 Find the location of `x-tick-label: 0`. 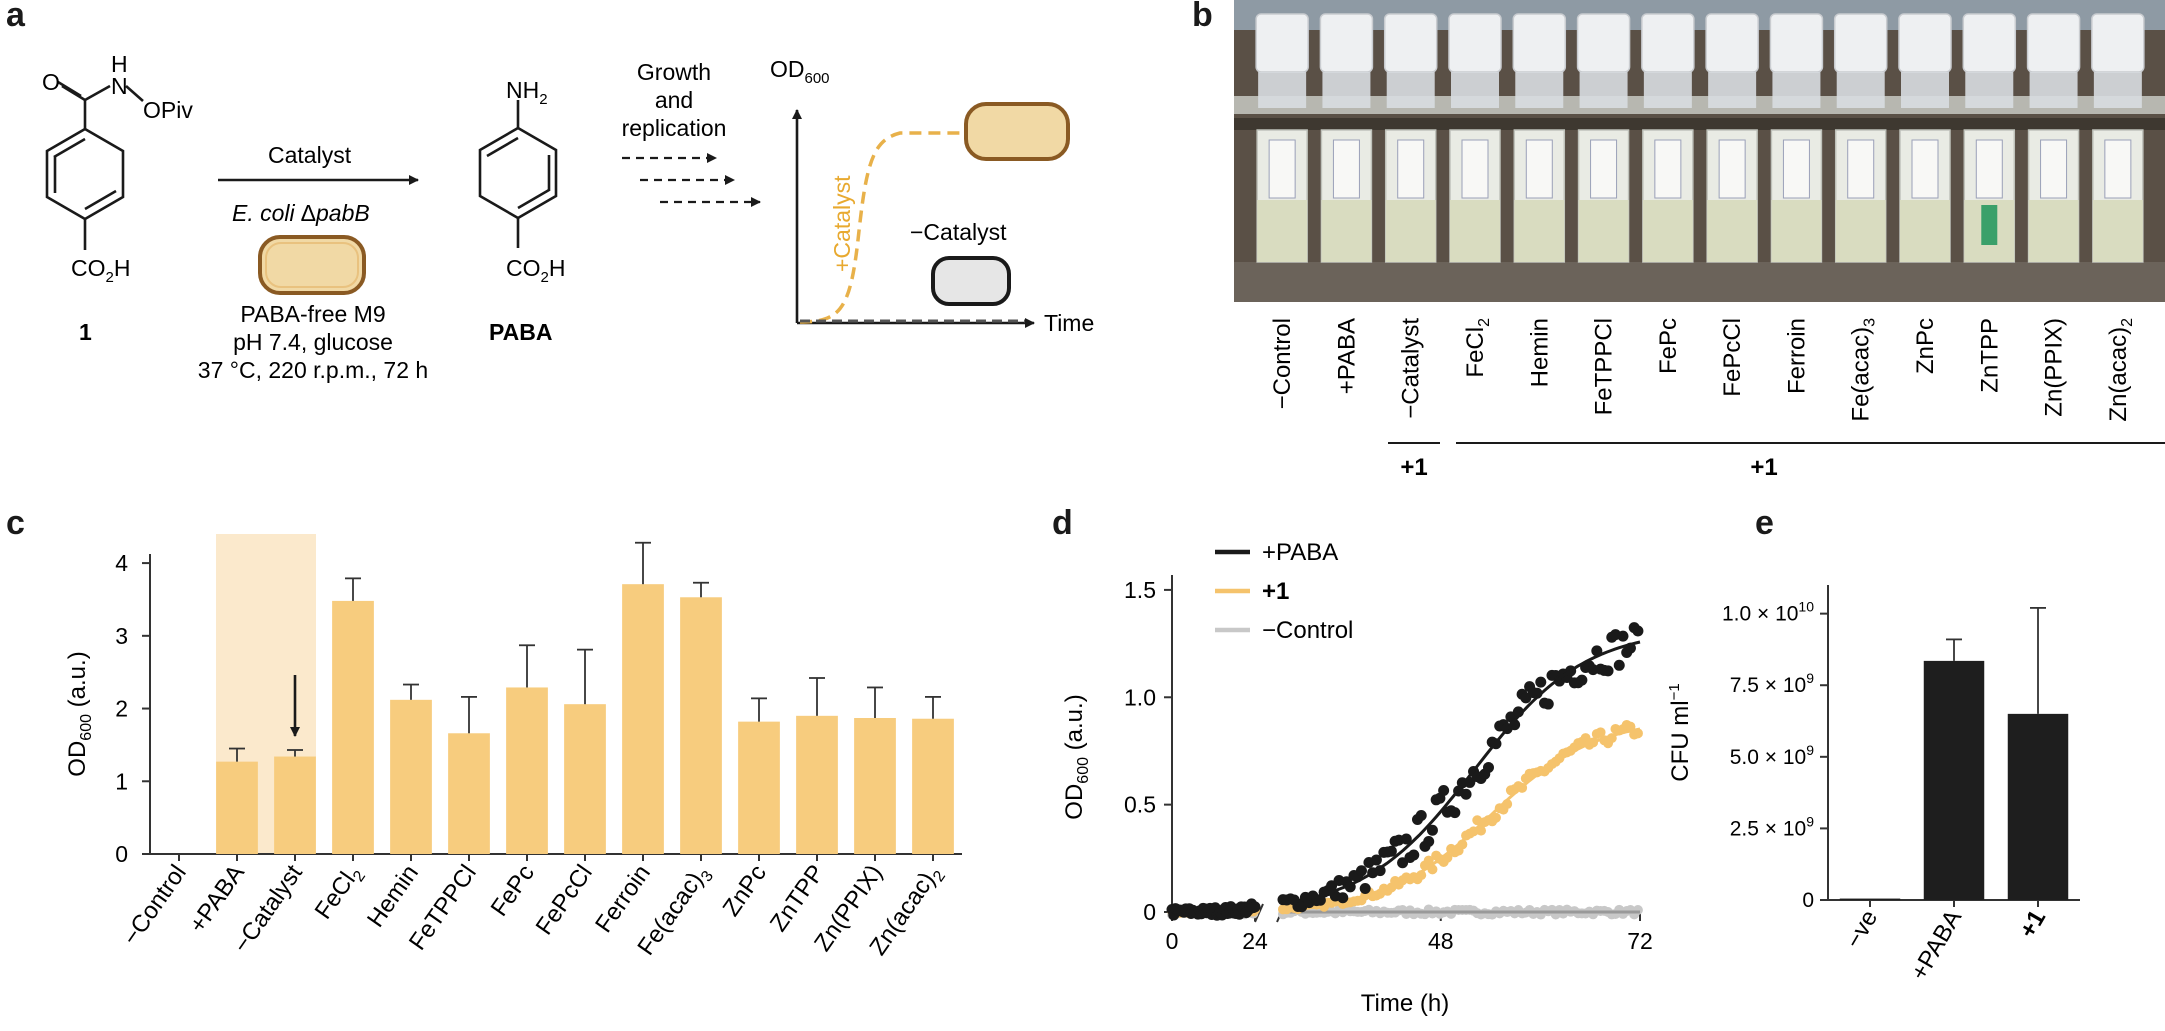

x-tick-label: 0 is located at coordinates (1172, 941).